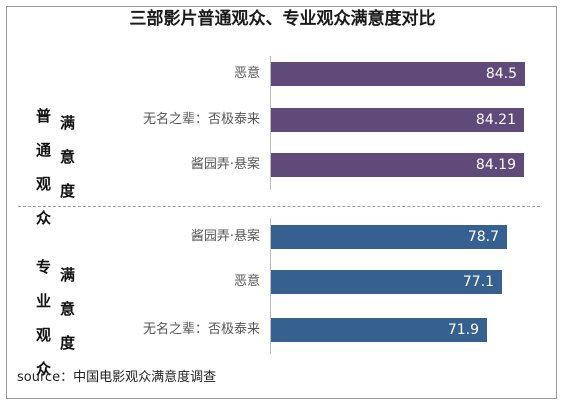 Image resolution: width=565 pixels, height=407 pixels. Describe the element at coordinates (68, 309) in the screenshot. I see `group-label-professional-line6: 意` at that location.